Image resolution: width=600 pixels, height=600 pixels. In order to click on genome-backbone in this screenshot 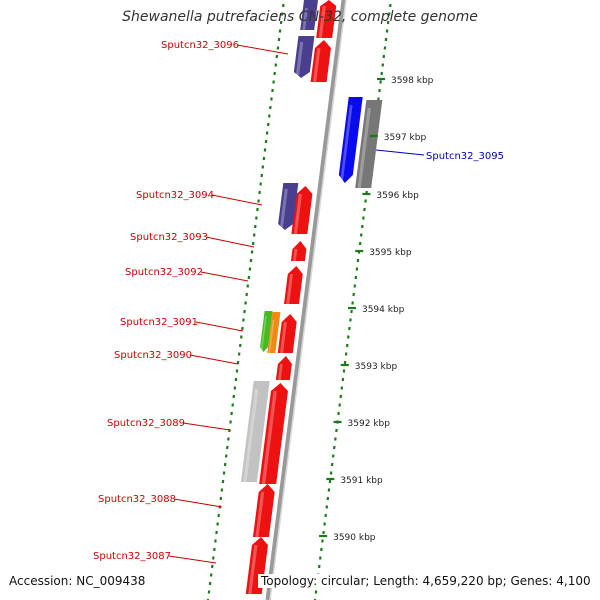, I will do `click(306, 300)`.